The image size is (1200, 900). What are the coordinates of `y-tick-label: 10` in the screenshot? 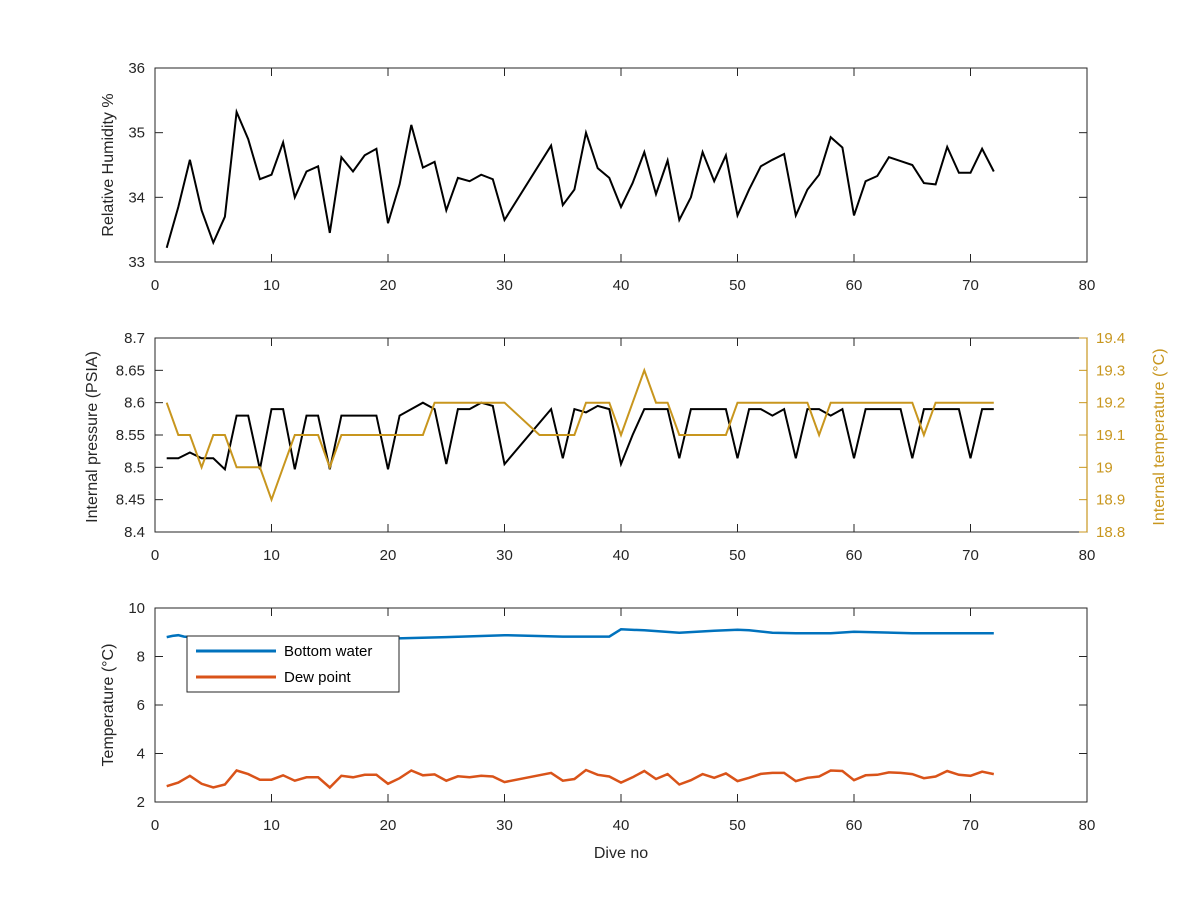 It's located at (136, 608).